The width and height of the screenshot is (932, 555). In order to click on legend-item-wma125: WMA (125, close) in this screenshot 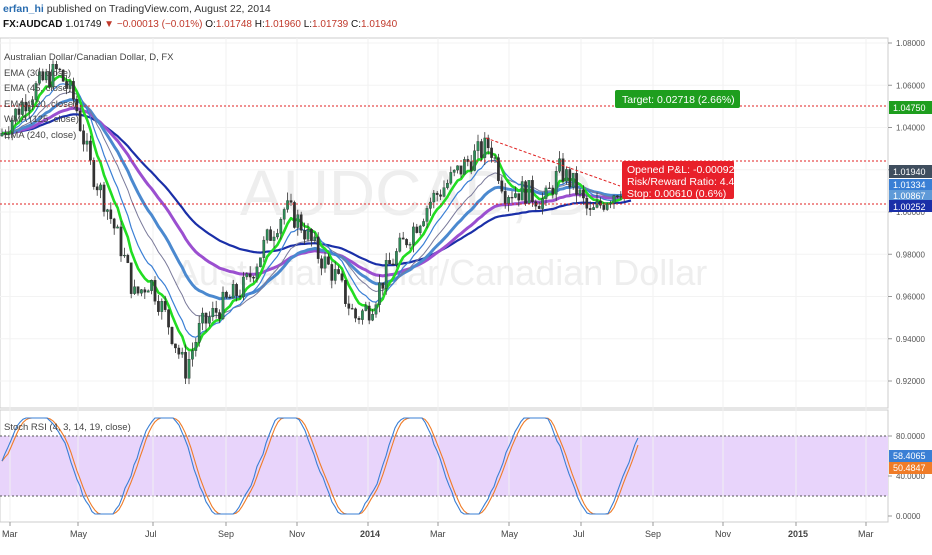, I will do `click(41, 119)`.